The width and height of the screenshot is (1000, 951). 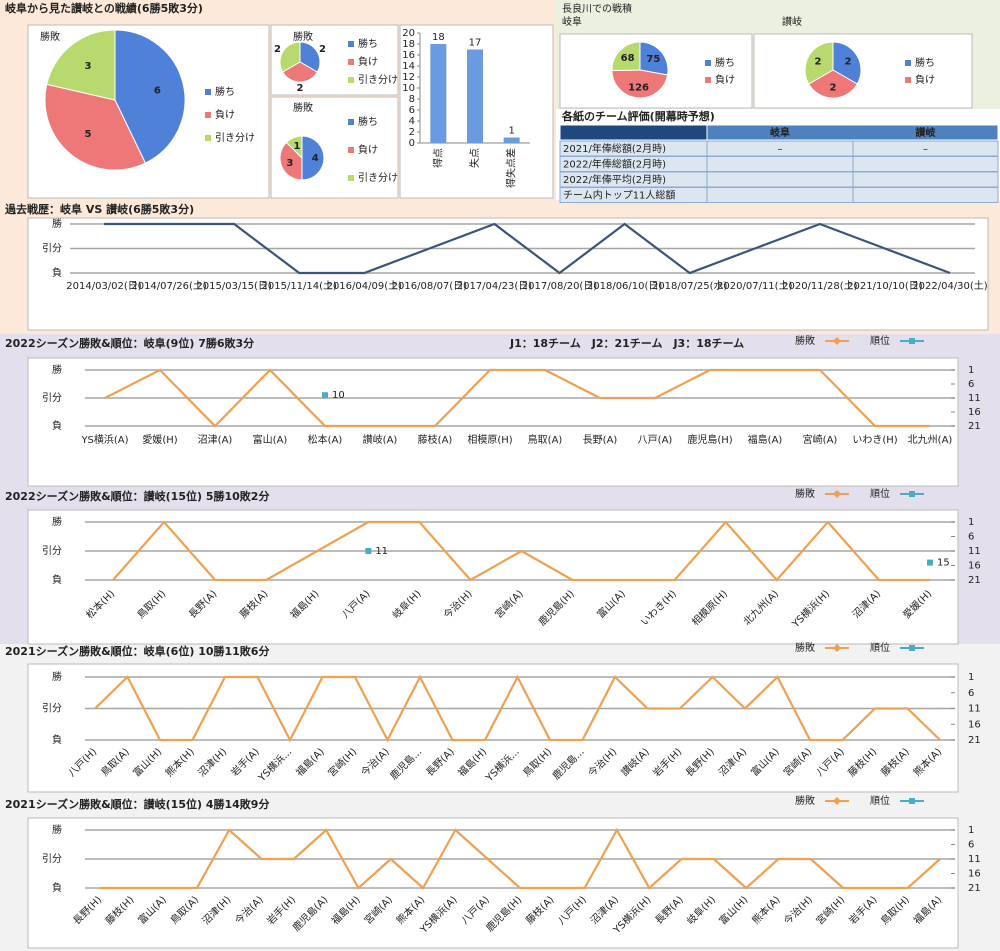 I want to click on x-tick-label: 2017/08/20(日), so click(x=560, y=286).